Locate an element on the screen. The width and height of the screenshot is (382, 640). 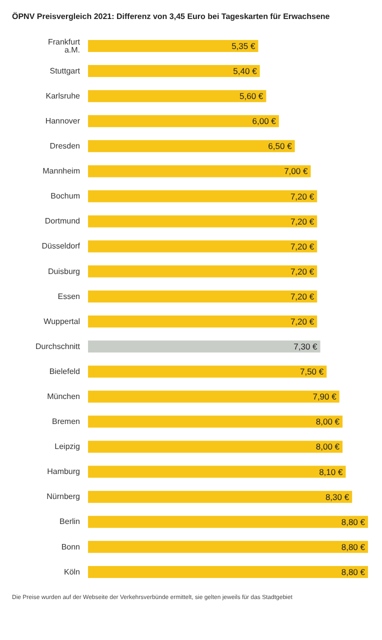
y-tick-label: Dortmund is located at coordinates (62, 221).